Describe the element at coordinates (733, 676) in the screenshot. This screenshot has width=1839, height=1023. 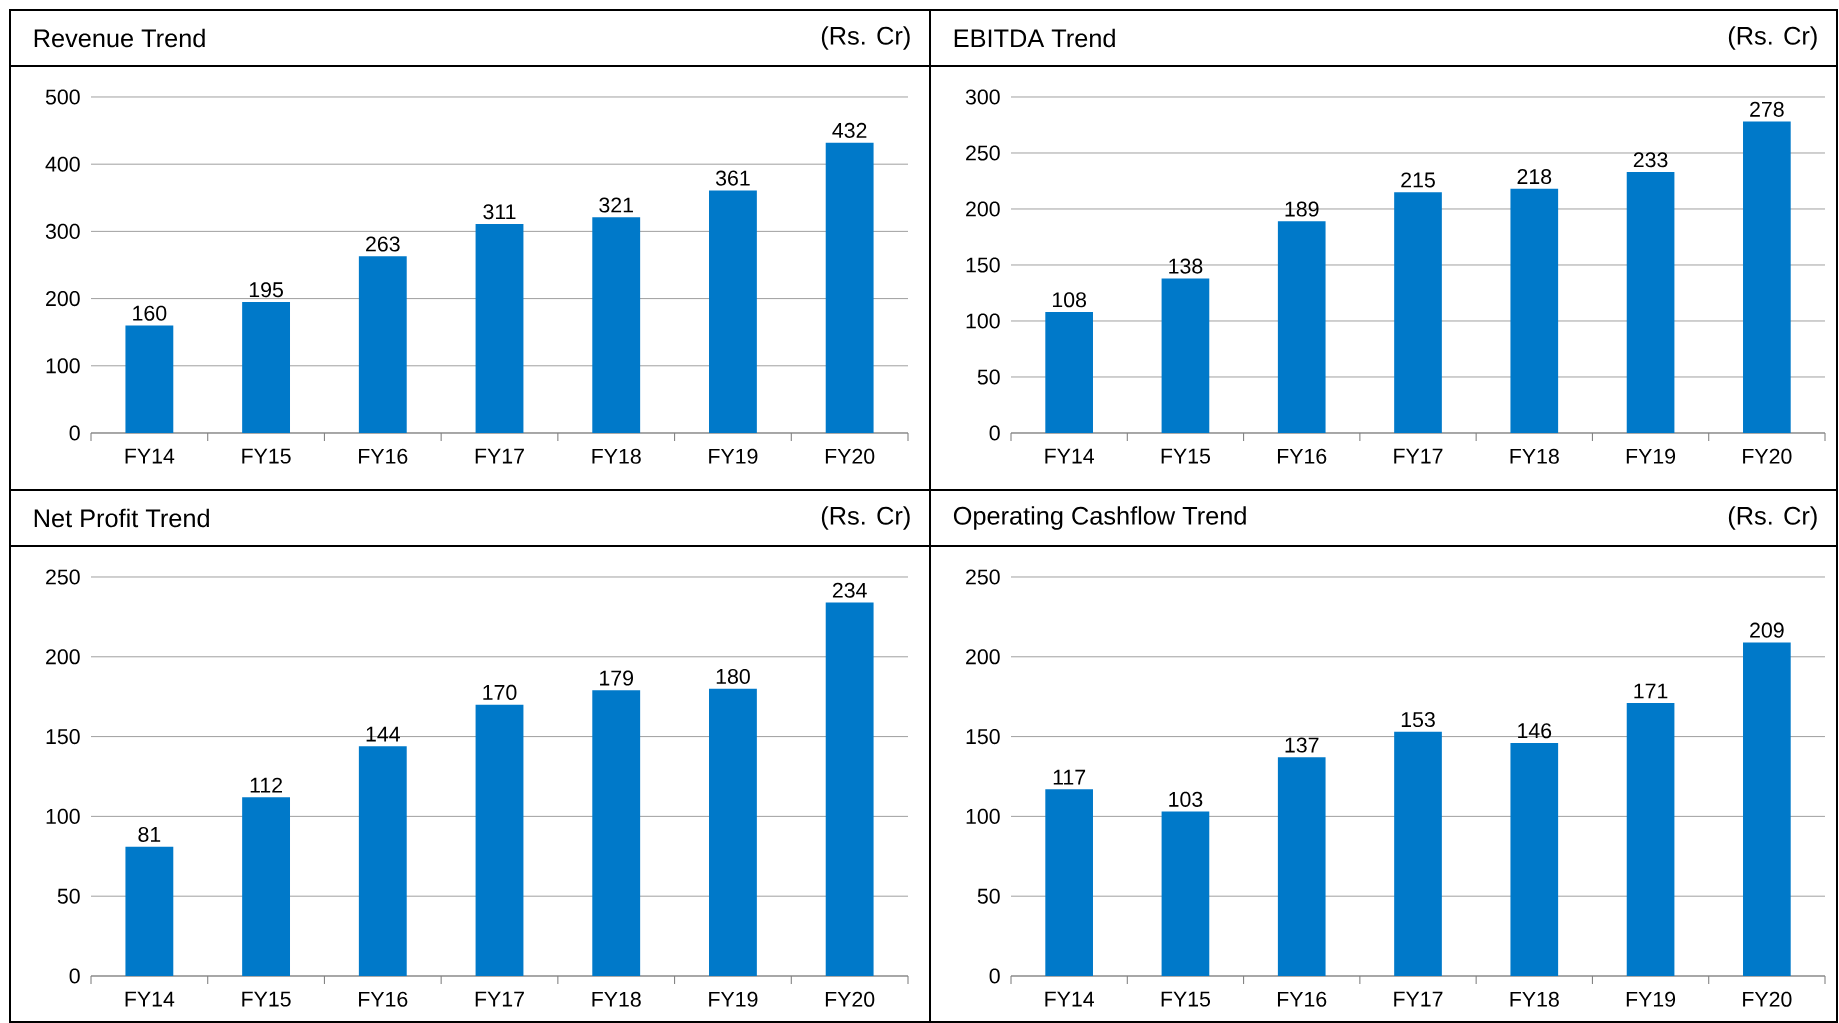
I see `data-label: 180` at that location.